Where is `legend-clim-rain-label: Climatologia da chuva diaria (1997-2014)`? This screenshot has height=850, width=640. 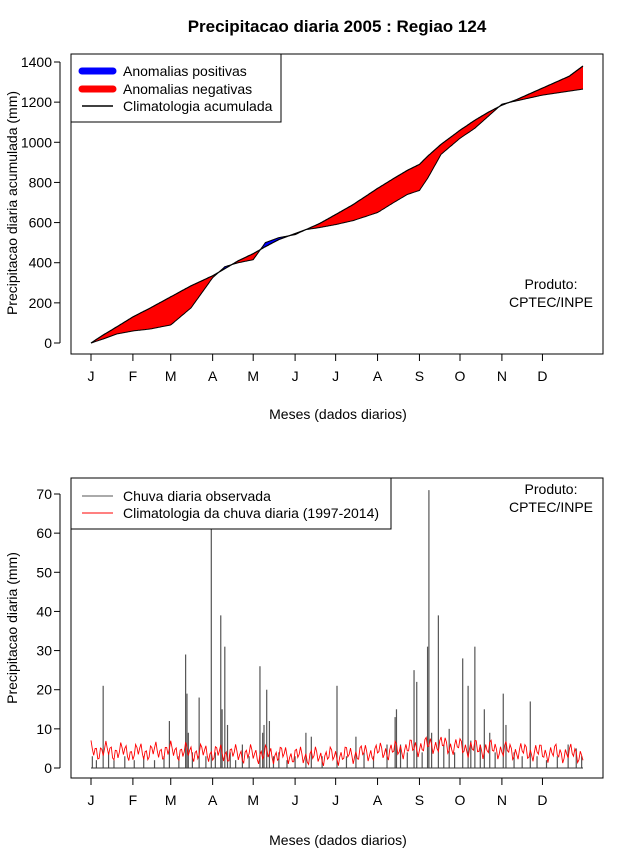
legend-clim-rain-label: Climatologia da chuva diaria (1997-2014) is located at coordinates (251, 513).